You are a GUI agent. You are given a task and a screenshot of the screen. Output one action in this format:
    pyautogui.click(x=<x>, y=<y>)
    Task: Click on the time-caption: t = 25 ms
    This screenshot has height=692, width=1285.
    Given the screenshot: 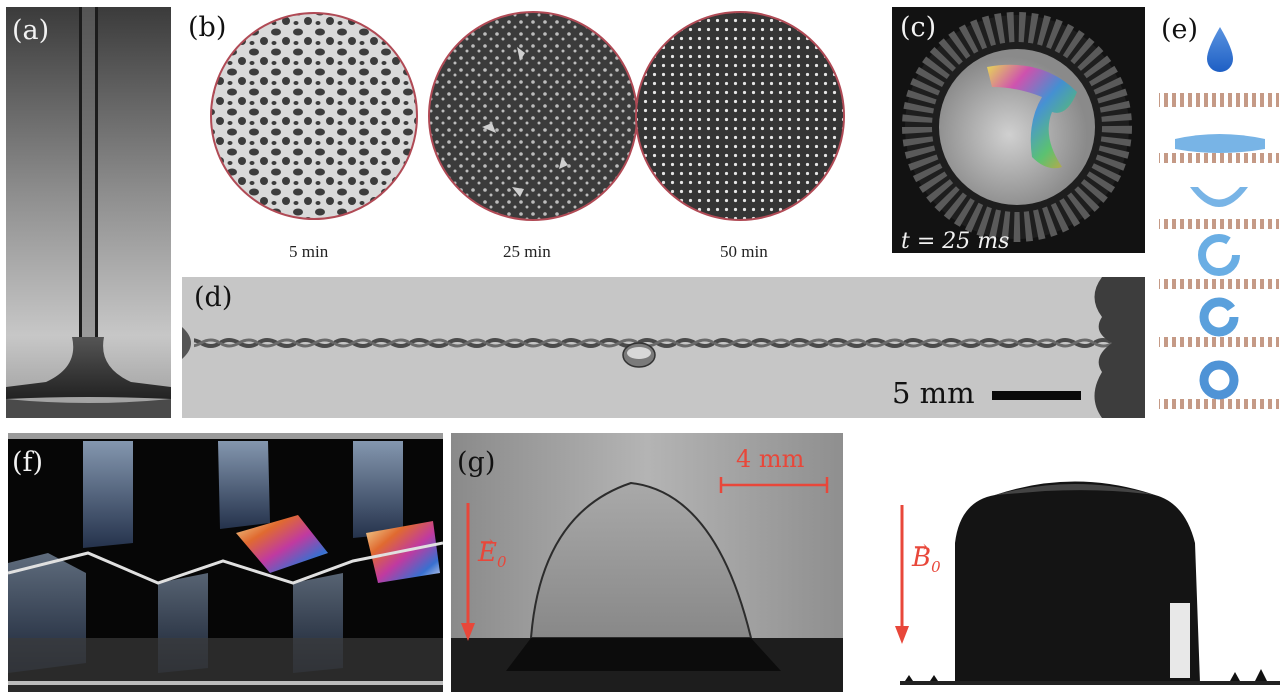 What is the action you would take?
    pyautogui.click(x=955, y=241)
    